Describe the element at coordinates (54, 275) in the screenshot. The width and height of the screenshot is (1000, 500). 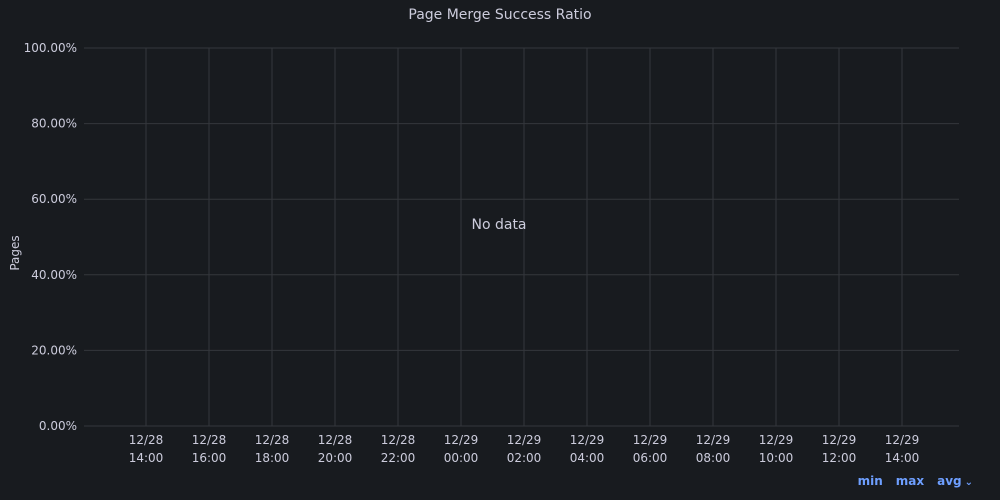
I see `y-tick-label: 40.00%` at that location.